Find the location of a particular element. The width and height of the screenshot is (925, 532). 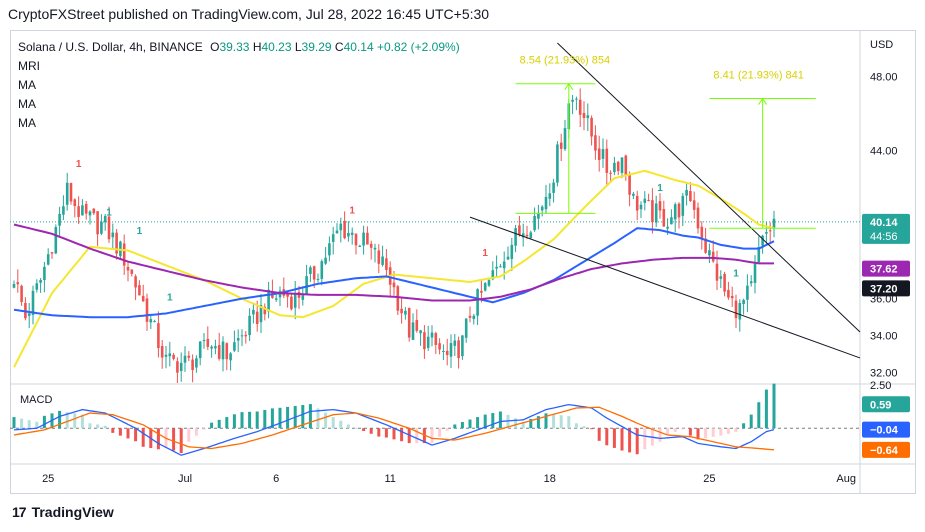

indicator-ma-3: MA is located at coordinates (27, 123).